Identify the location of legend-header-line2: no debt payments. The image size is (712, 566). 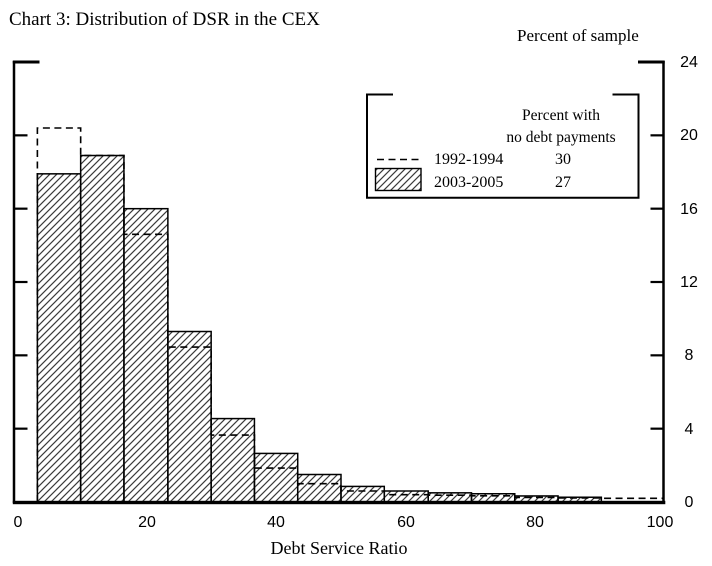
(561, 137).